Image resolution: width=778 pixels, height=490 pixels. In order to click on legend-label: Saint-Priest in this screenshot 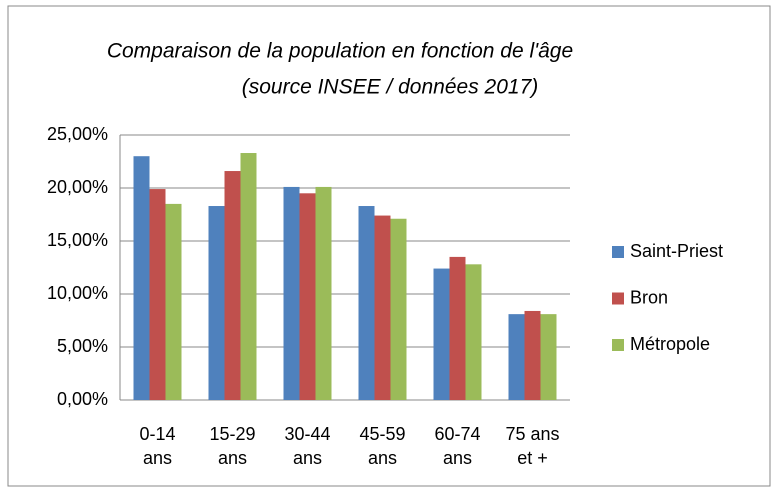, I will do `click(676, 251)`.